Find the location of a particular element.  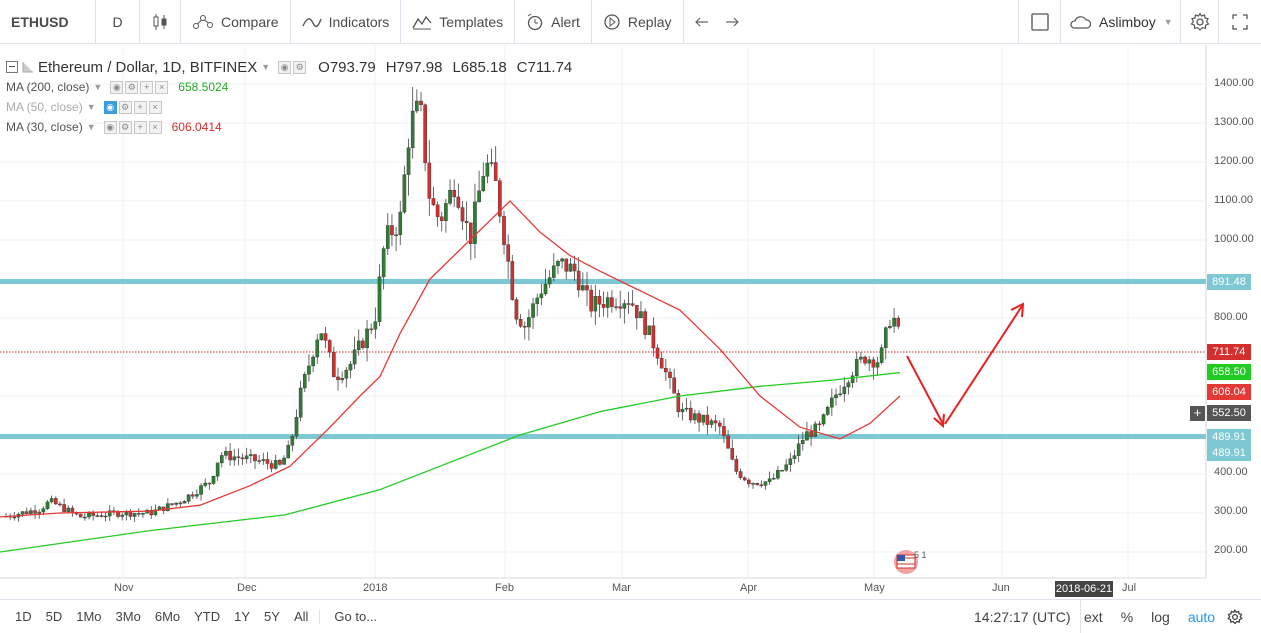

chart-settings-button is located at coordinates (1235, 616).